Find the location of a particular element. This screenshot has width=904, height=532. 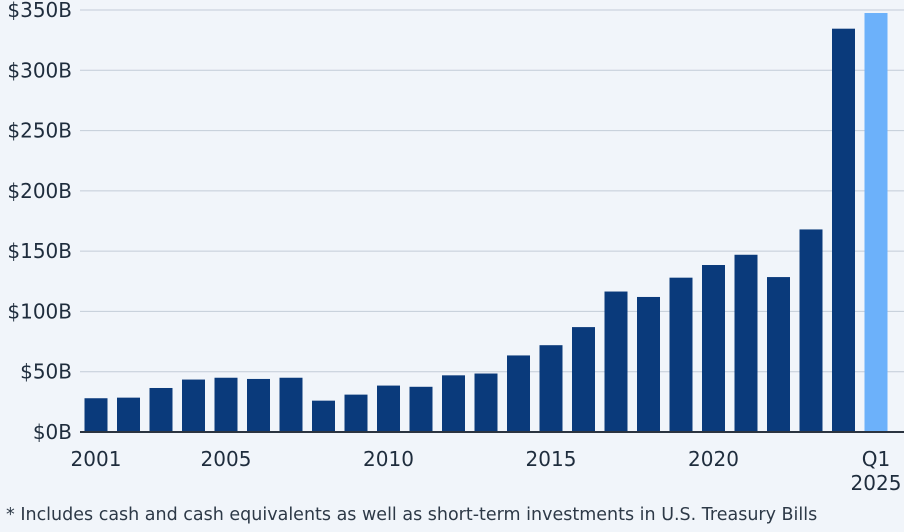

y-tick-label: $50B is located at coordinates (46, 372).